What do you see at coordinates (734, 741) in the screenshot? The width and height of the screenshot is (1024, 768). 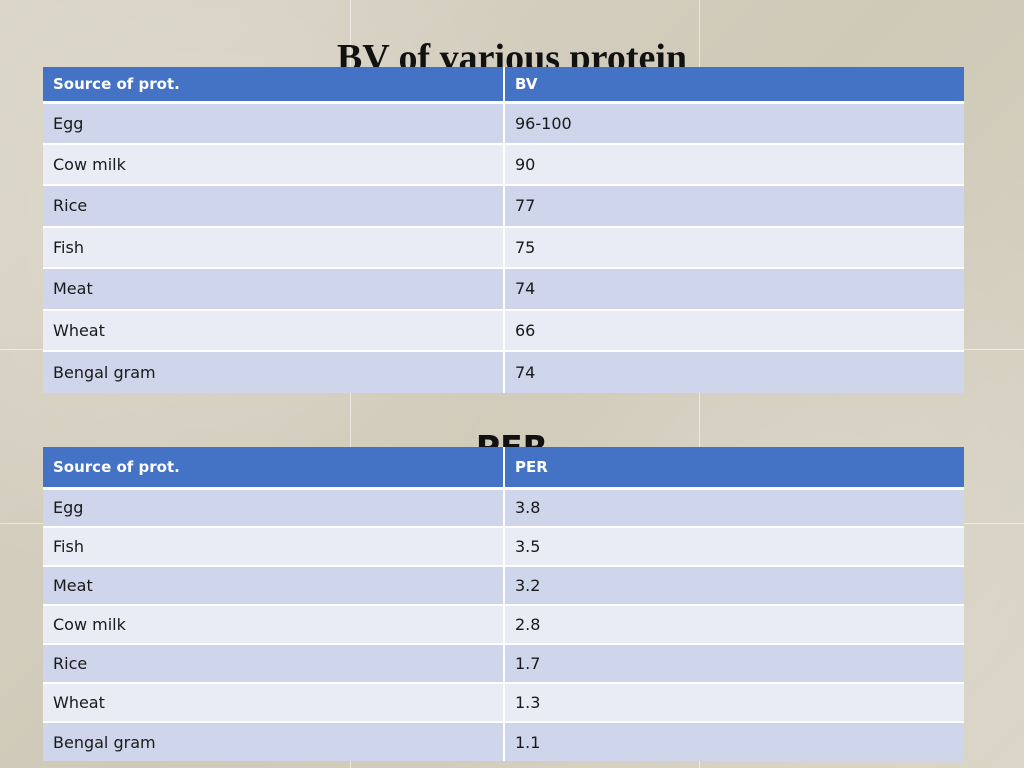 I see `cell-value: 1.1` at bounding box center [734, 741].